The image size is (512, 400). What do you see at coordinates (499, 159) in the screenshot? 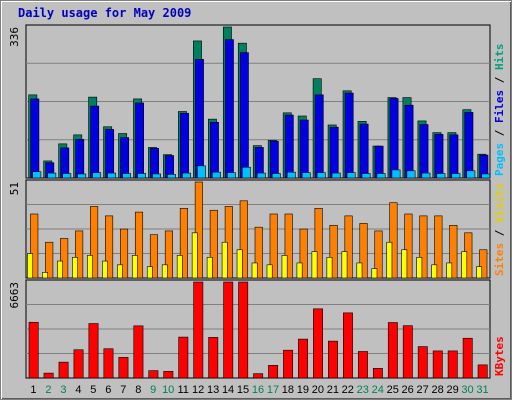
I see `legend-entry: Pages` at bounding box center [499, 159].